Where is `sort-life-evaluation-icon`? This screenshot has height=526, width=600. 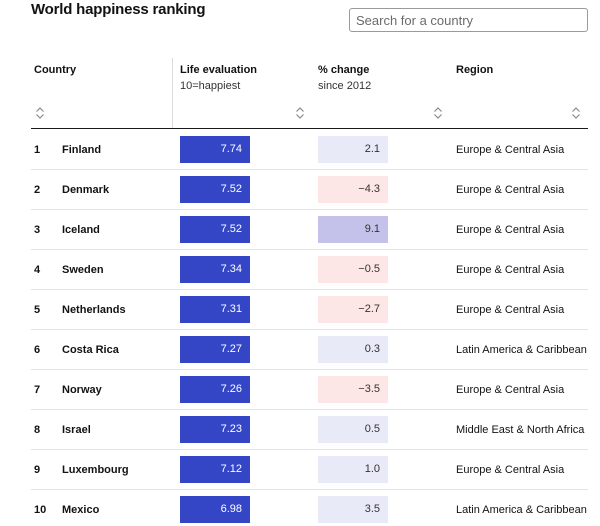
sort-life-evaluation-icon is located at coordinates (300, 113).